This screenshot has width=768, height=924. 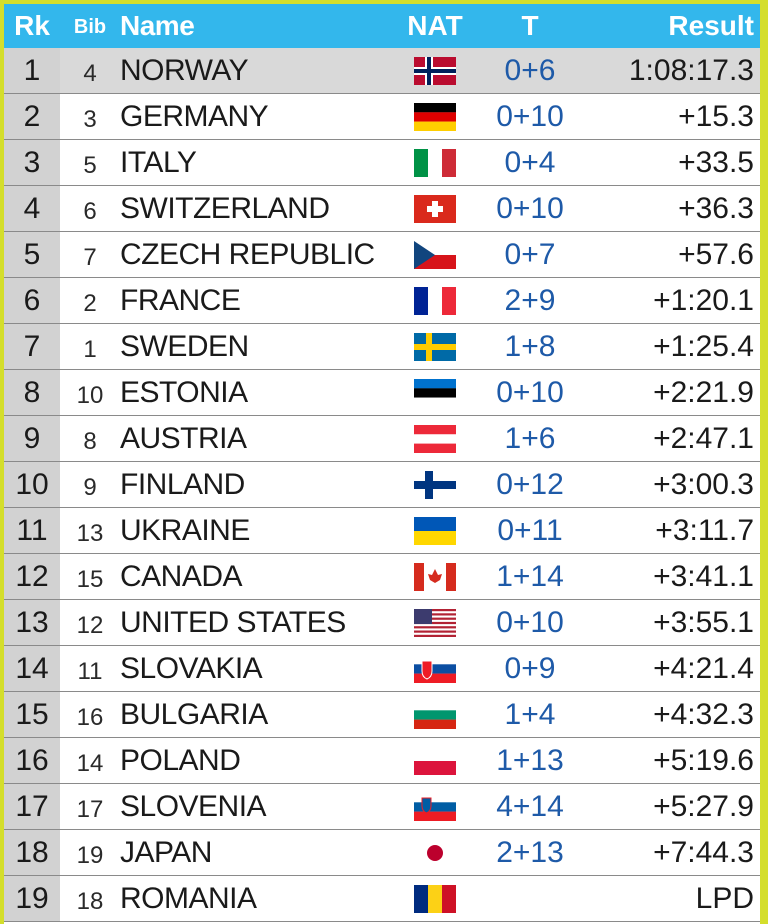 I want to click on team-name: JAPAN, so click(x=166, y=852).